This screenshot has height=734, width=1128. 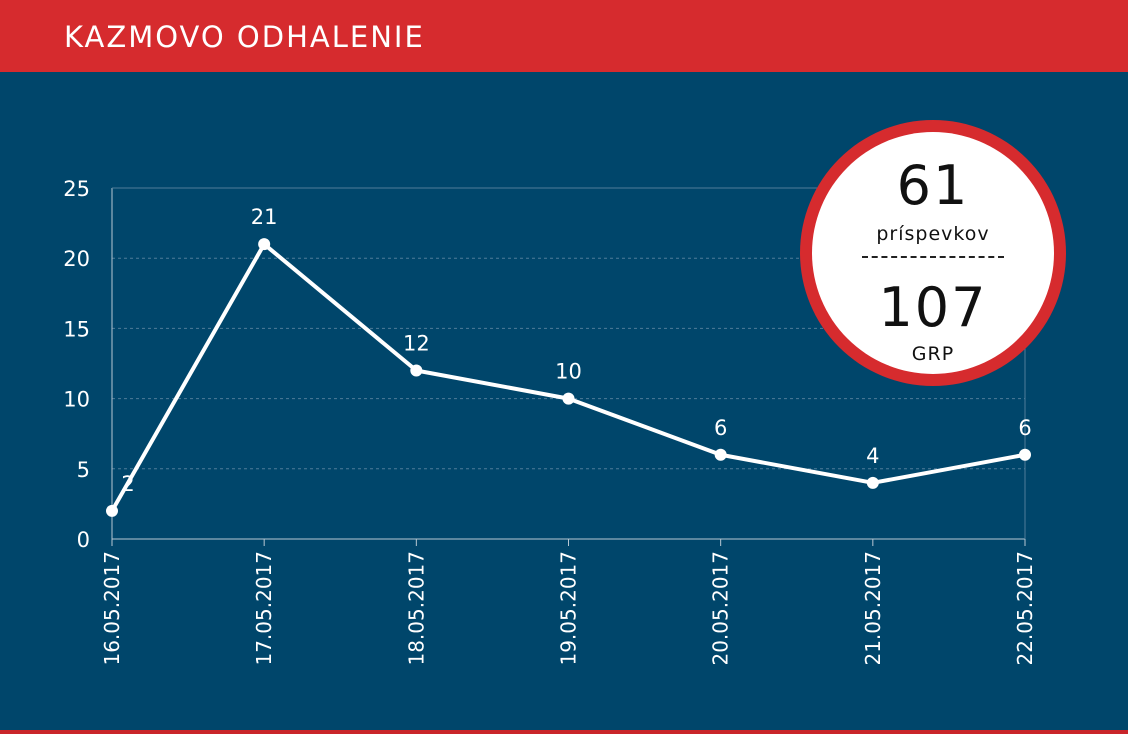 I want to click on y-tick-label: 5, so click(x=83, y=470).